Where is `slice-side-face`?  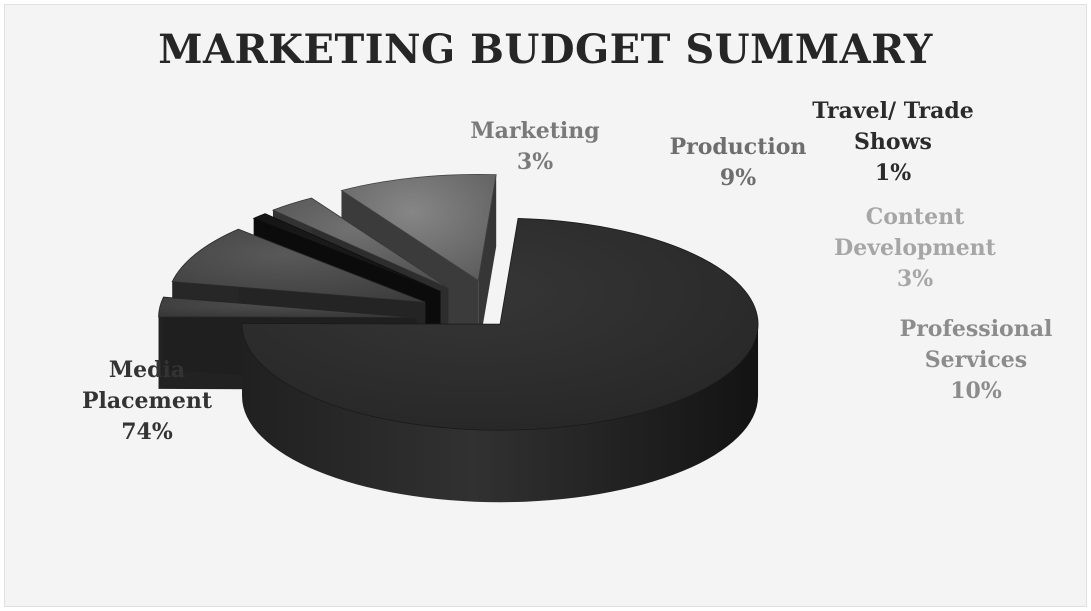 slice-side-face is located at coordinates (487, 263).